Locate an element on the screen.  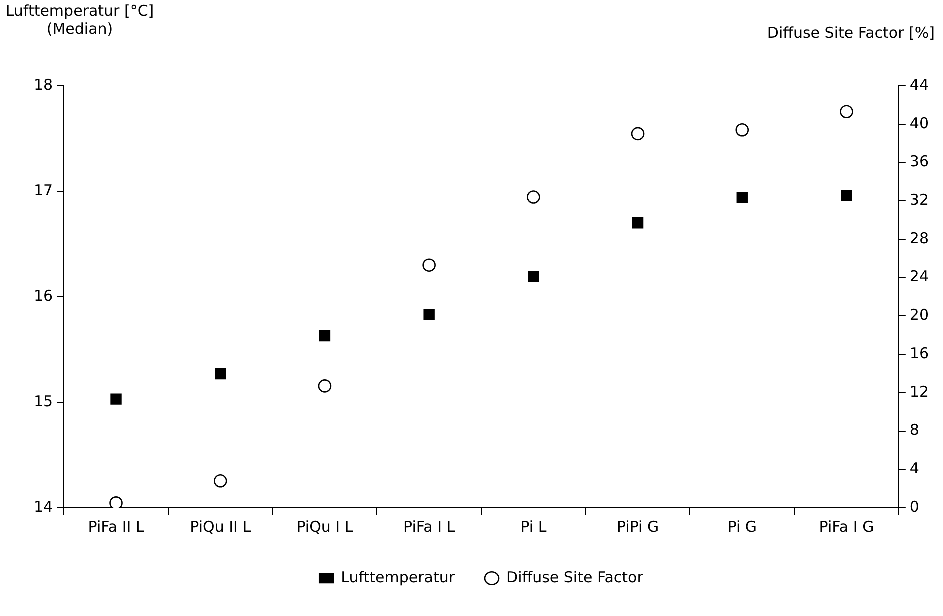
x-tick-label: PiQu II L is located at coordinates (221, 527).